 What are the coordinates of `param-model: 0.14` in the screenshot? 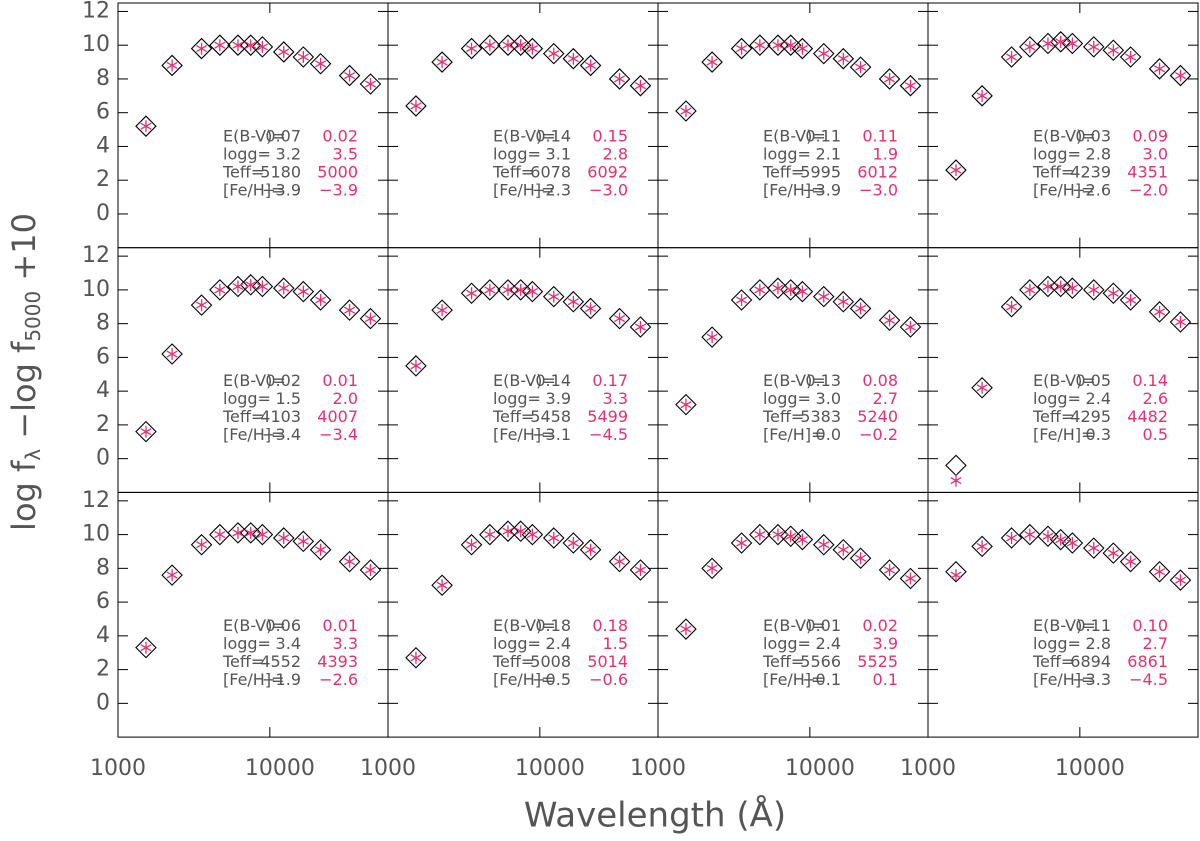 It's located at (1150, 380).